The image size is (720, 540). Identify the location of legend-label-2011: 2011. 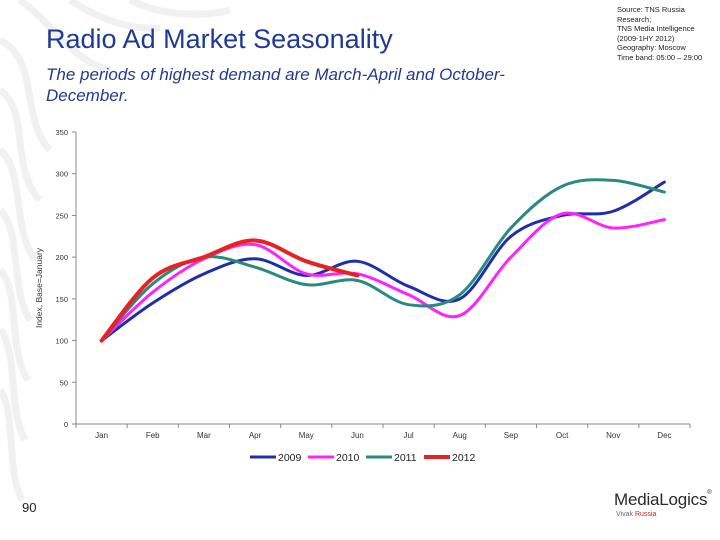
(405, 458).